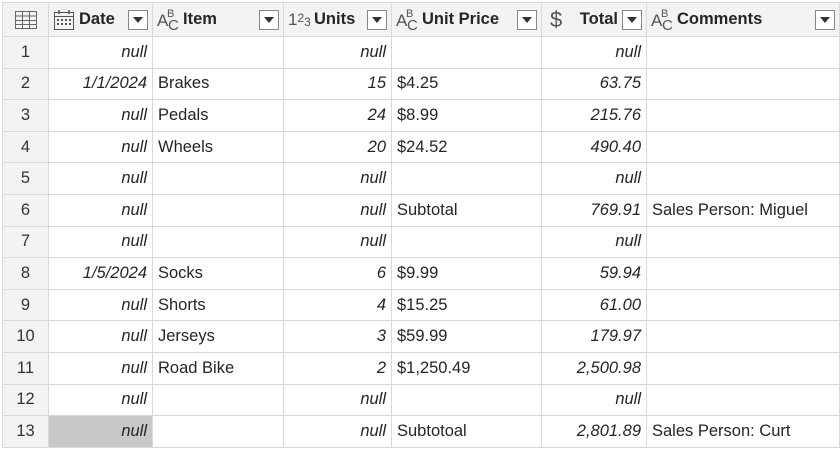 Image resolution: width=840 pixels, height=449 pixels. I want to click on table-row: 12 null null null, so click(421, 400).